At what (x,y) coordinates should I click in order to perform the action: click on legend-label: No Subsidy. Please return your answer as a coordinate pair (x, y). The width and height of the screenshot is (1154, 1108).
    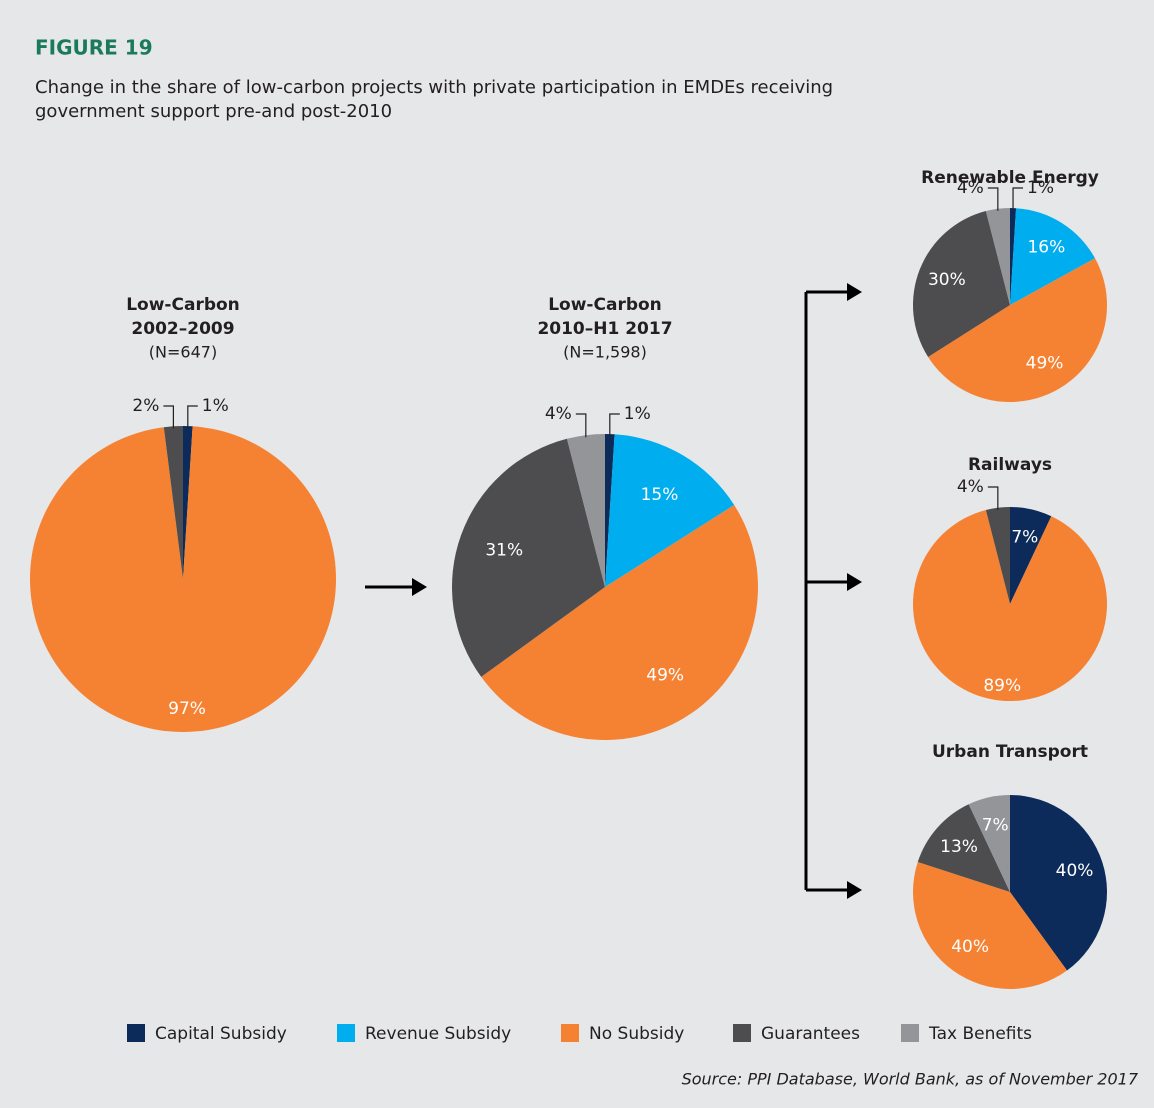
    Looking at the image, I should click on (636, 1034).